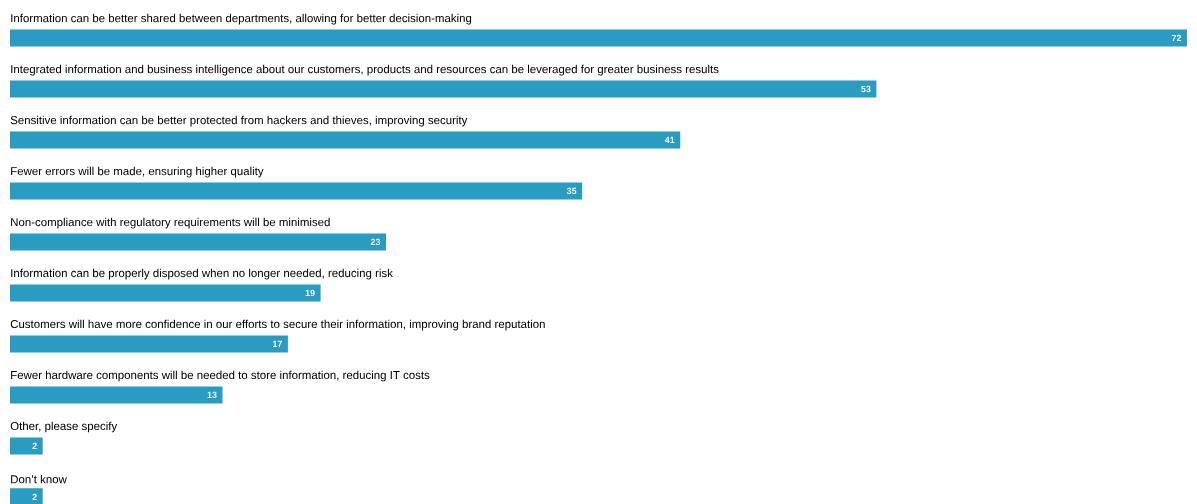  What do you see at coordinates (239, 121) in the screenshot?
I see `y-tick-label: Sensitive information can be better protected from hackers and thieves, improving security` at bounding box center [239, 121].